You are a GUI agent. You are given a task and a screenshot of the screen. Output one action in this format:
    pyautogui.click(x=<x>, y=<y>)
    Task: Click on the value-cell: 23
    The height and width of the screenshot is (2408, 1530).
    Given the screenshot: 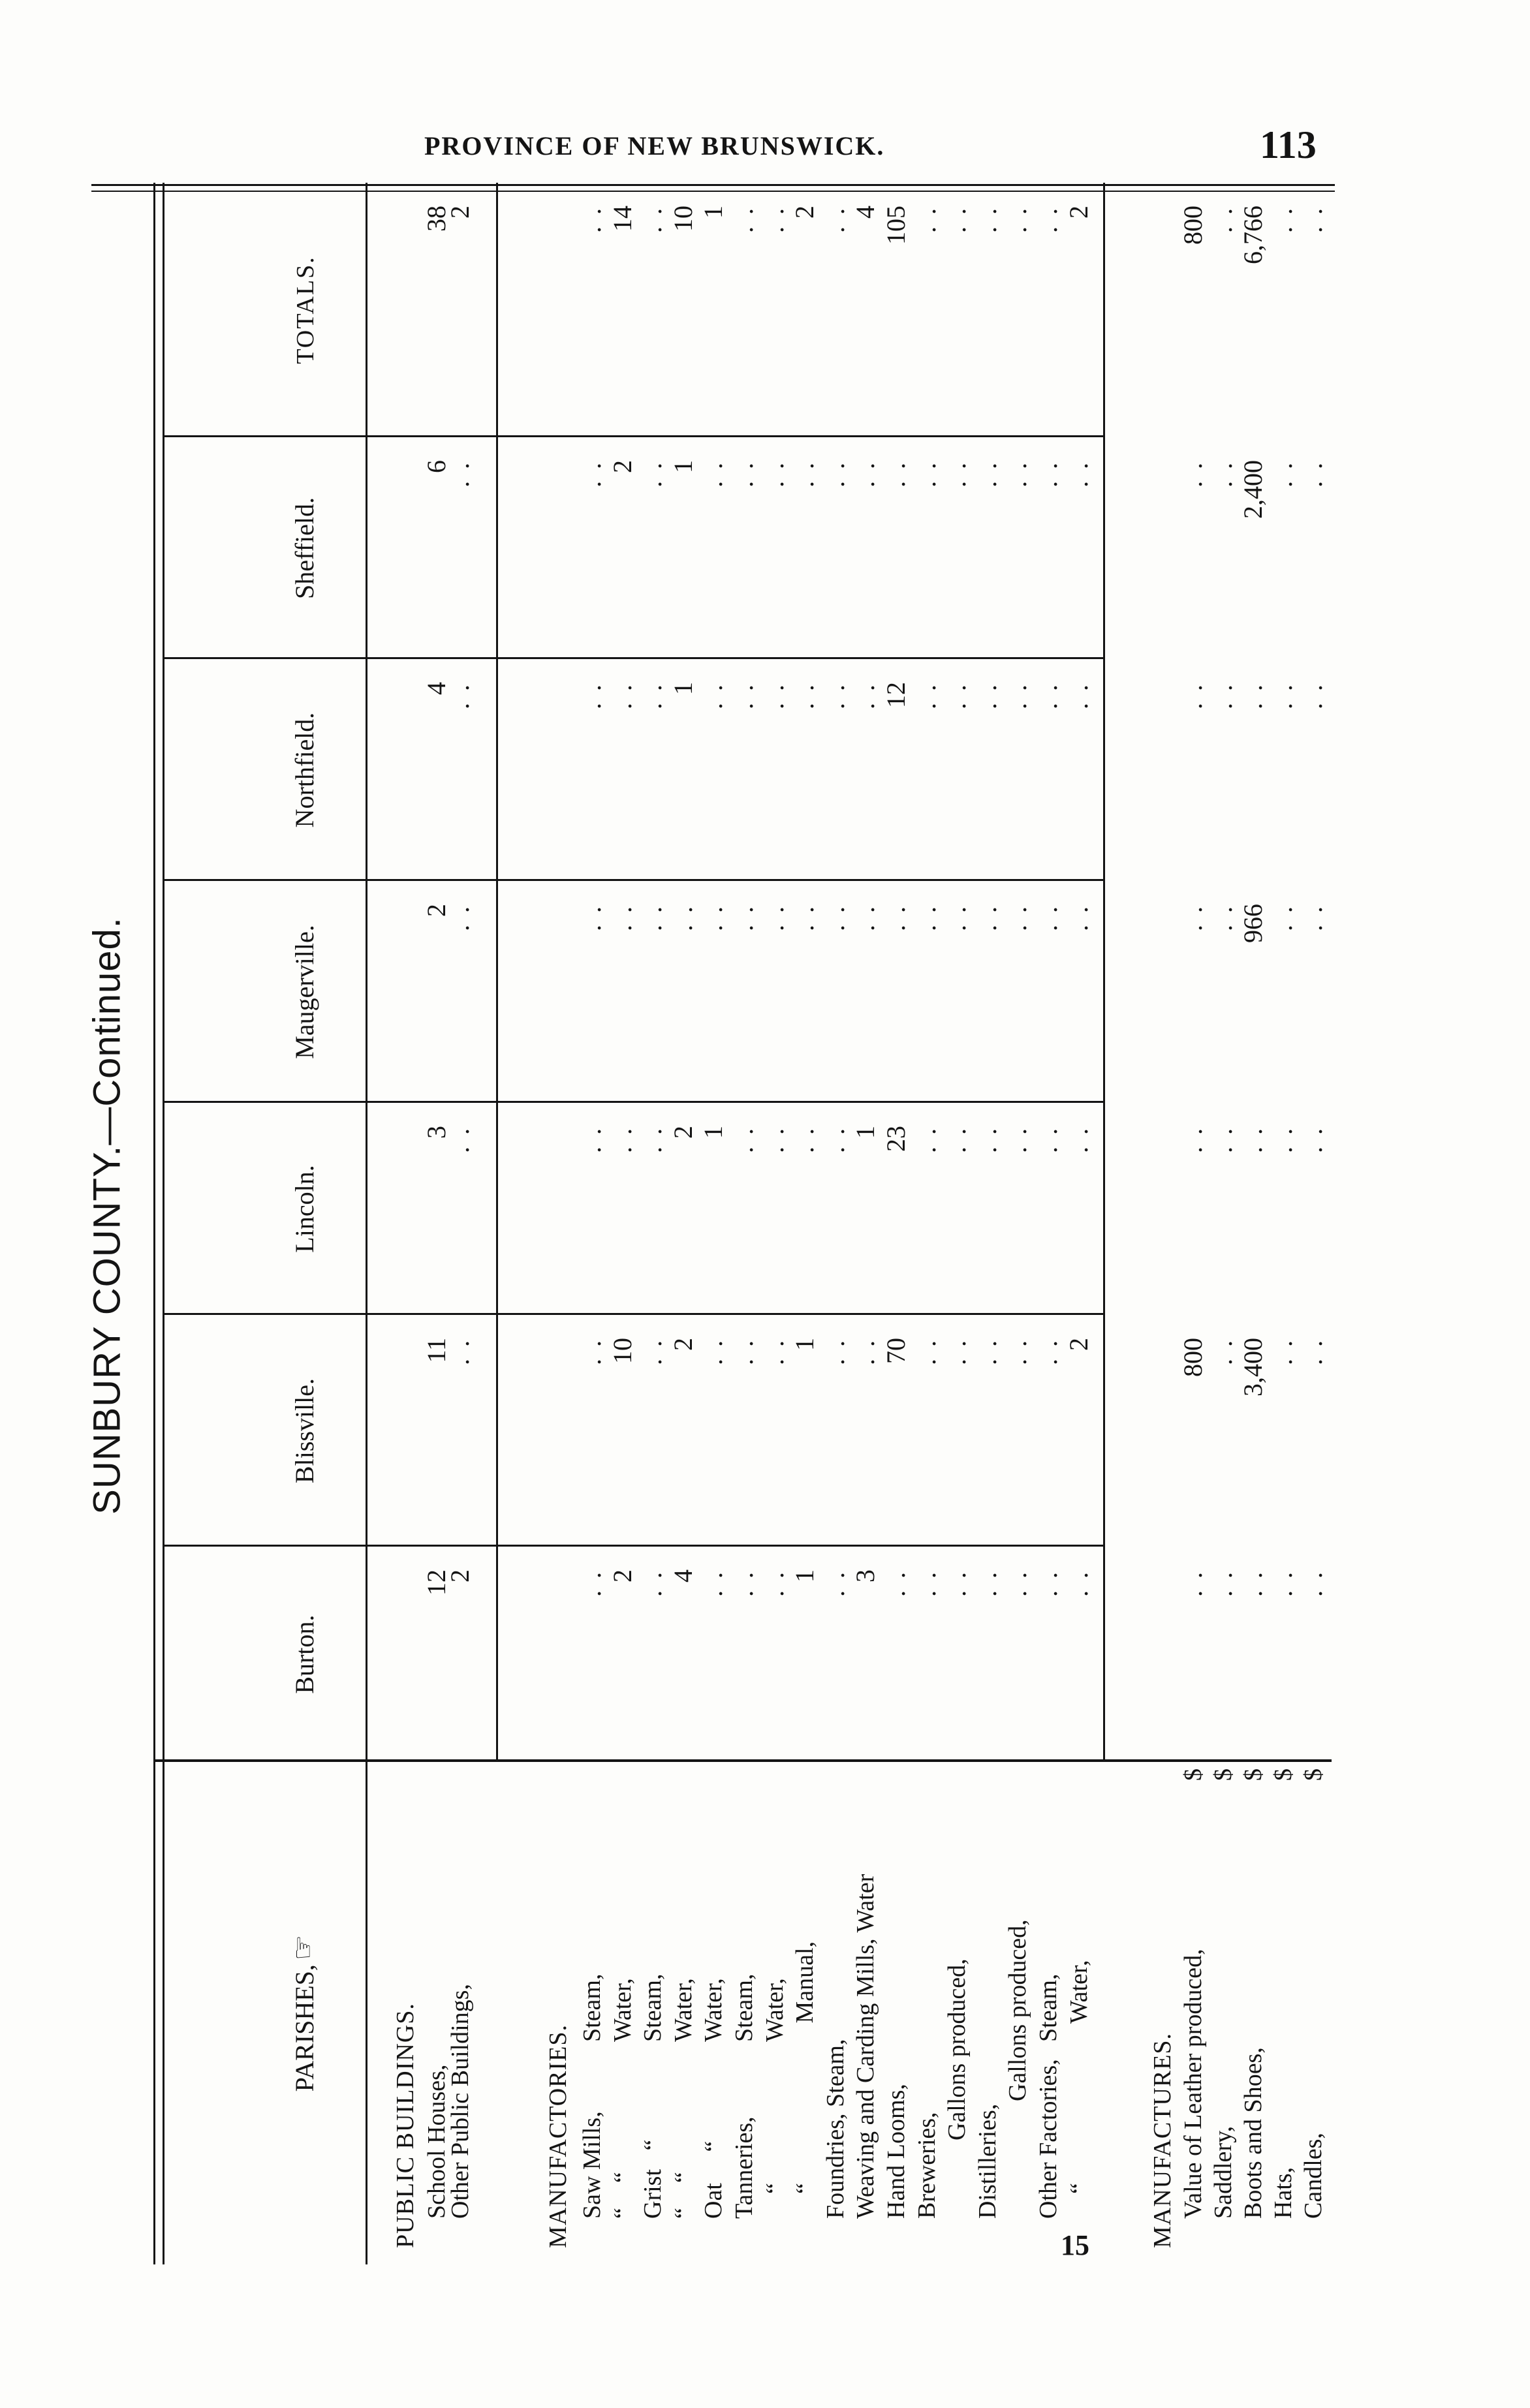 What is the action you would take?
    pyautogui.click(x=896, y=1139)
    